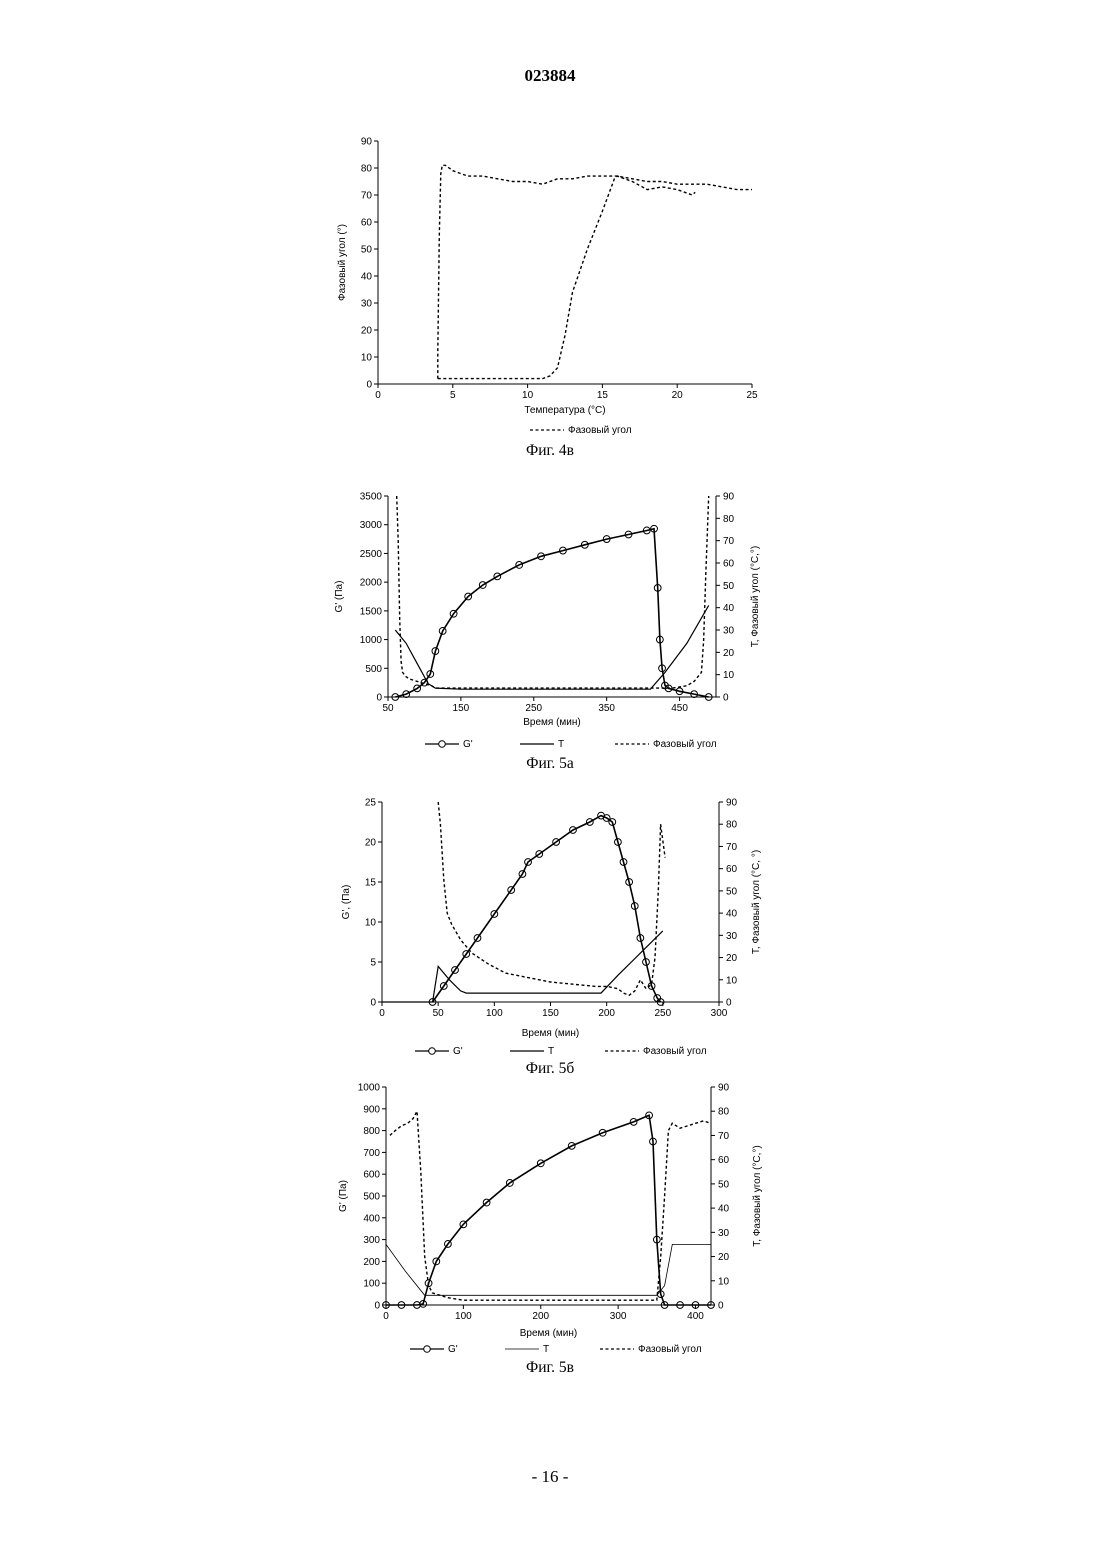 This screenshot has height=1556, width=1100. Describe the element at coordinates (528, 395) in the screenshot. I see `x-tick-label: 10` at that location.